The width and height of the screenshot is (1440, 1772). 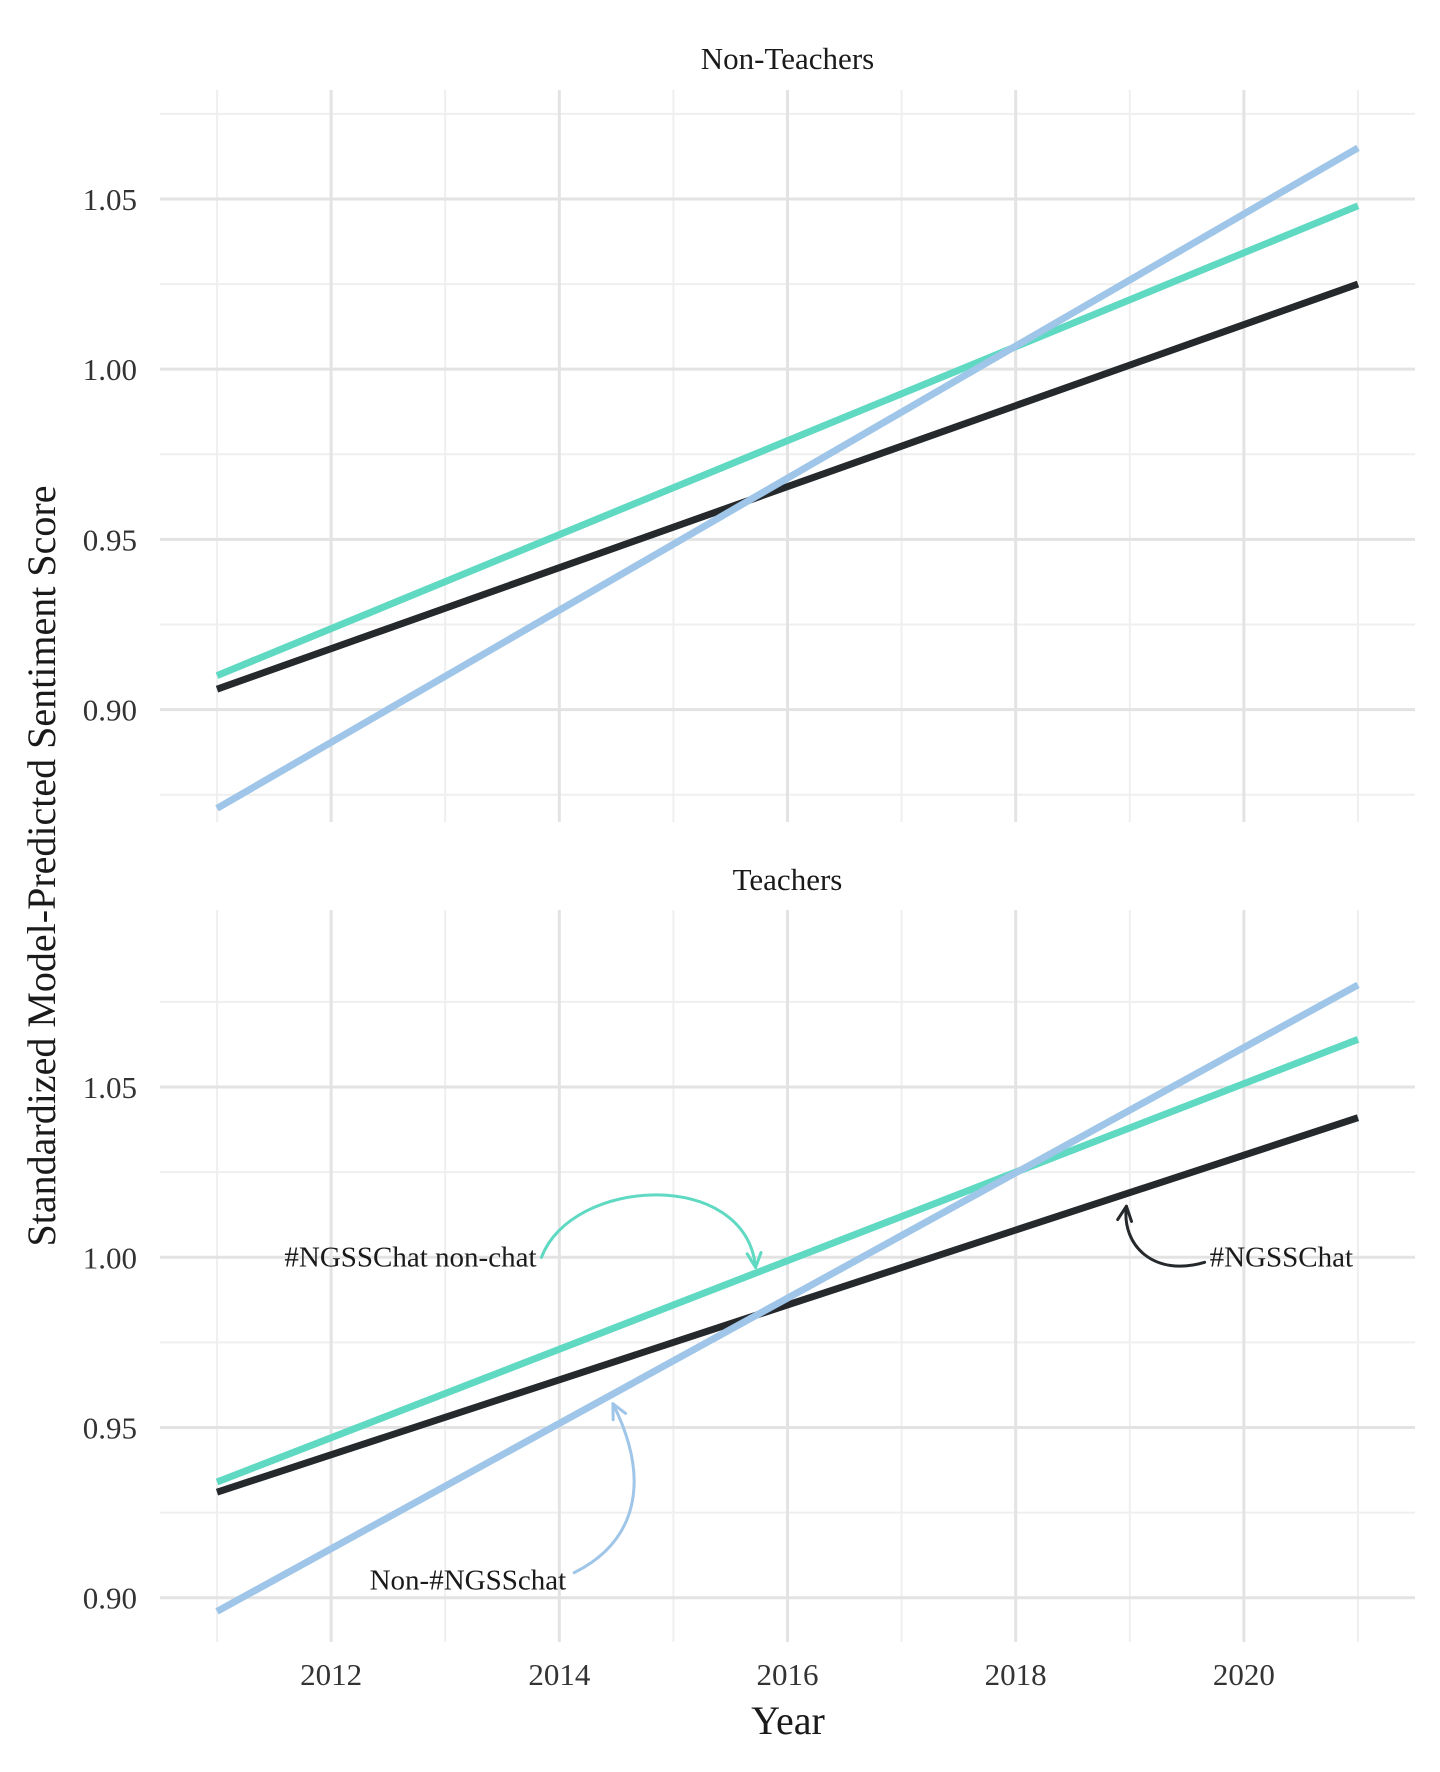 I want to click on annotation-ngsschat: #NGSSChat, so click(x=1234, y=1238).